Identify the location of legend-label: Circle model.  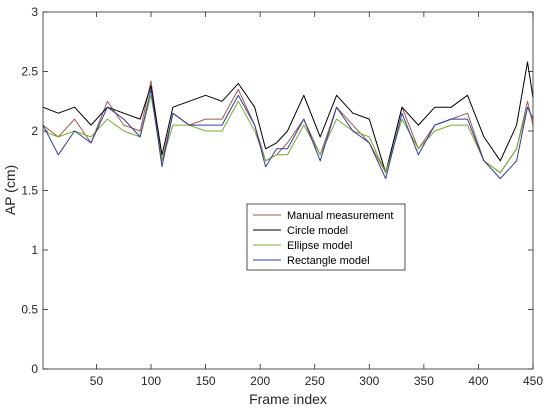
(317, 231).